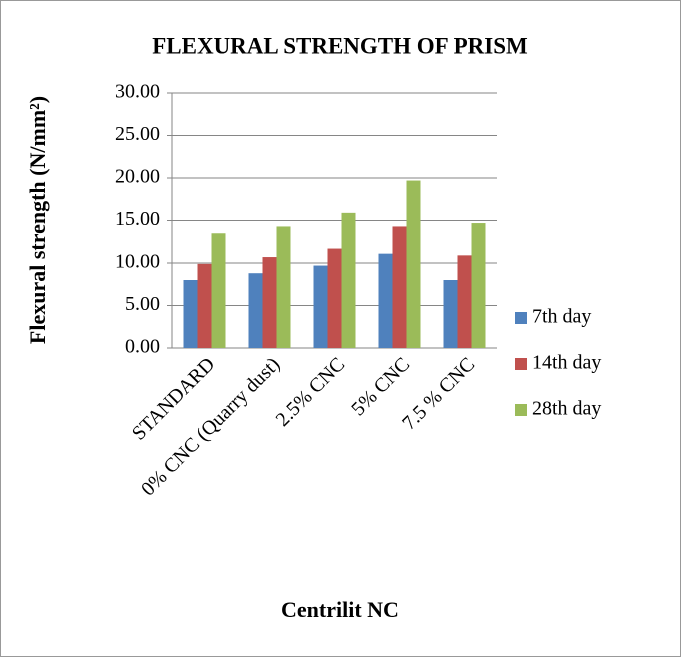  I want to click on legend-label: 7th day, so click(561, 317).